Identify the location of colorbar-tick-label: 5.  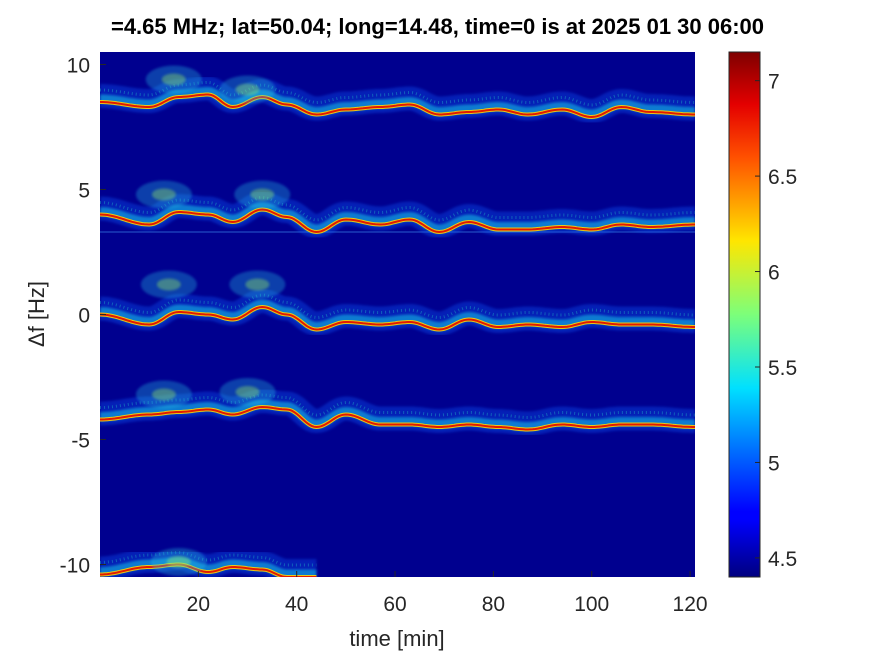
(774, 463).